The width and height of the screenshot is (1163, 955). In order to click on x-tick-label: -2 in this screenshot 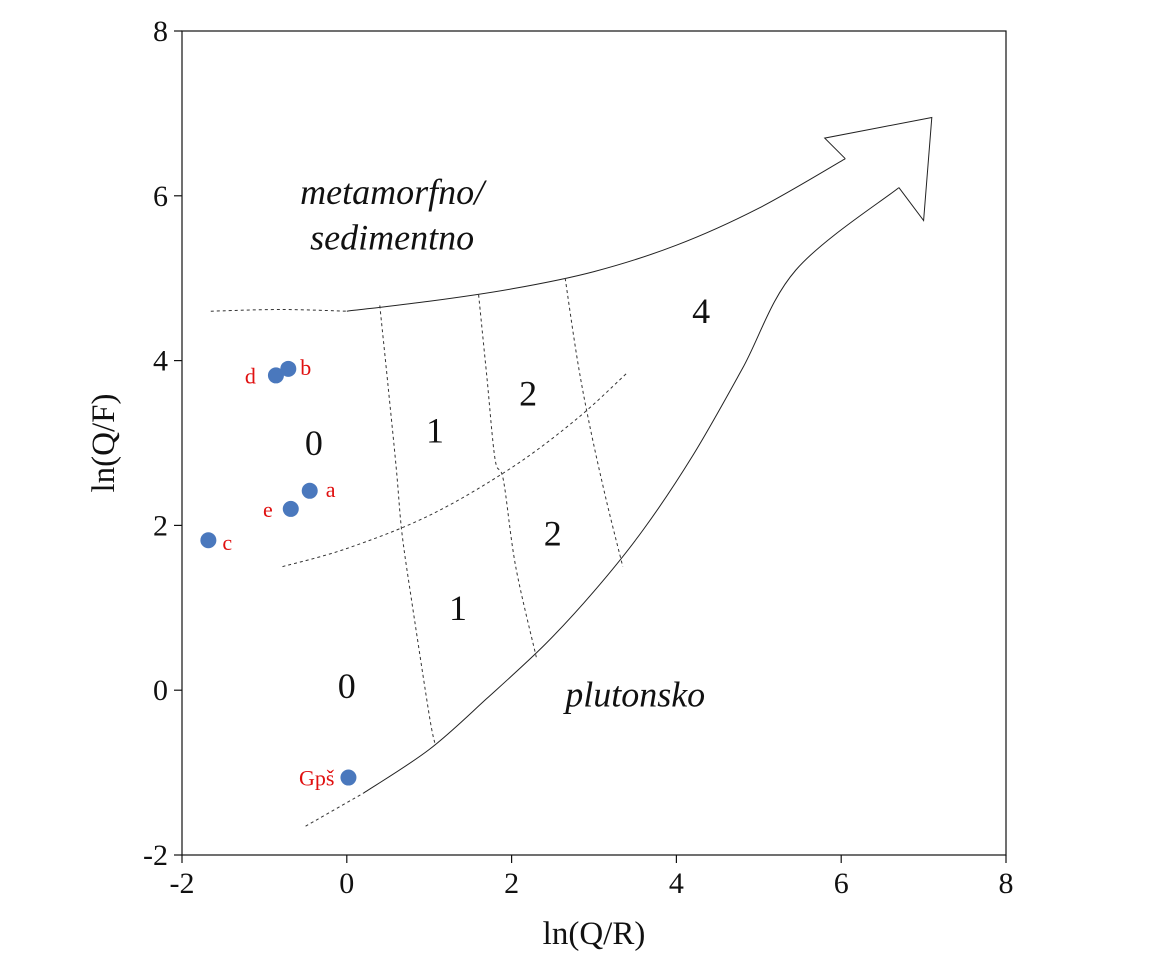, I will do `click(182, 883)`.